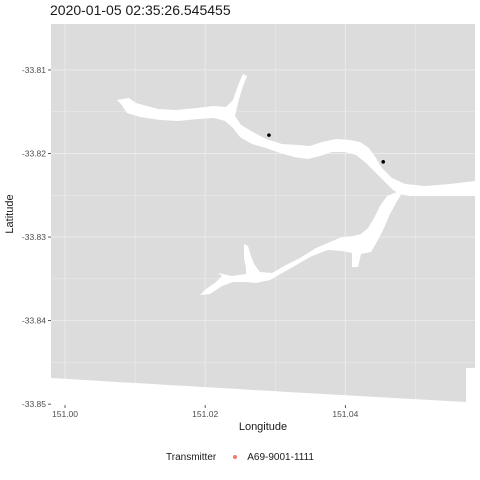 The height and width of the screenshot is (480, 480). Describe the element at coordinates (326, 148) in the screenshot. I see `detection-points` at that location.